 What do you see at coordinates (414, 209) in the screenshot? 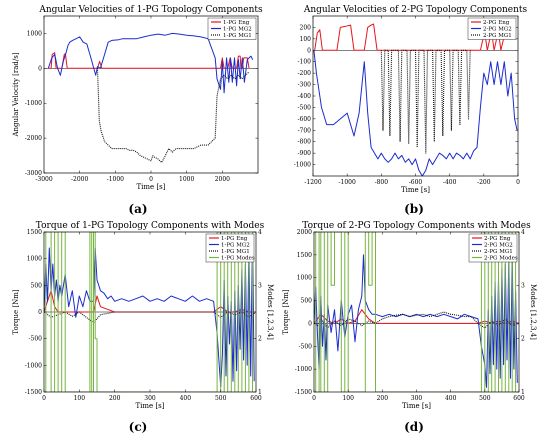
I see `panel-label: (b)` at bounding box center [414, 209].